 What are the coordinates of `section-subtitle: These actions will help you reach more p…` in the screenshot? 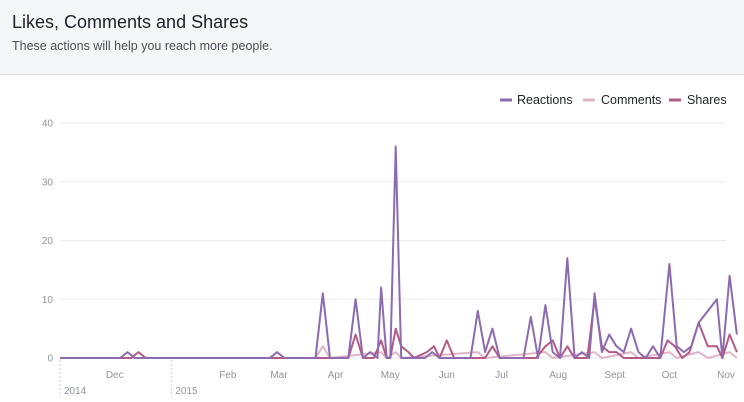 It's located at (142, 46).